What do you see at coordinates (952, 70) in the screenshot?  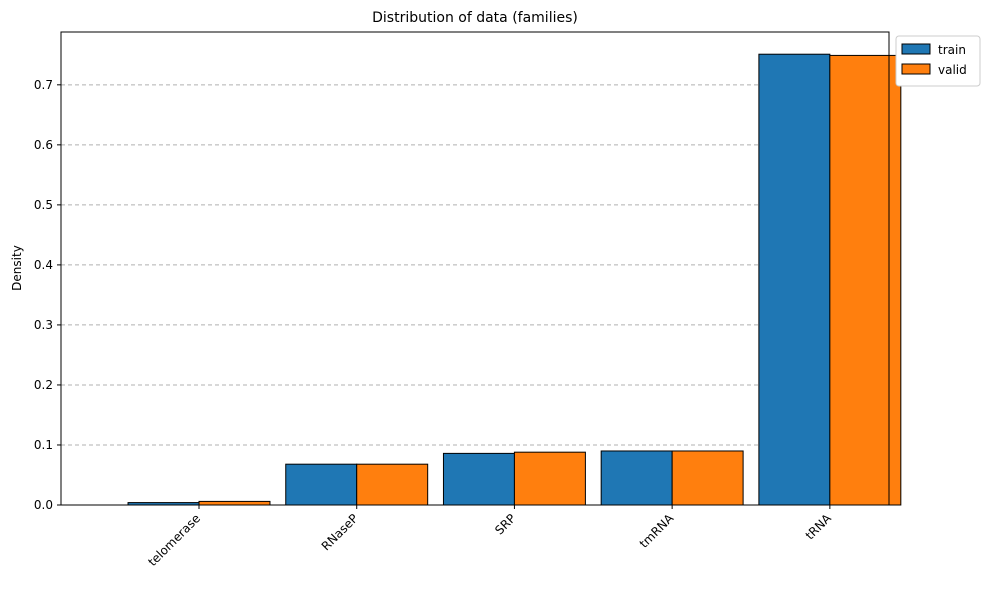 I see `legend-label-valid: valid` at bounding box center [952, 70].